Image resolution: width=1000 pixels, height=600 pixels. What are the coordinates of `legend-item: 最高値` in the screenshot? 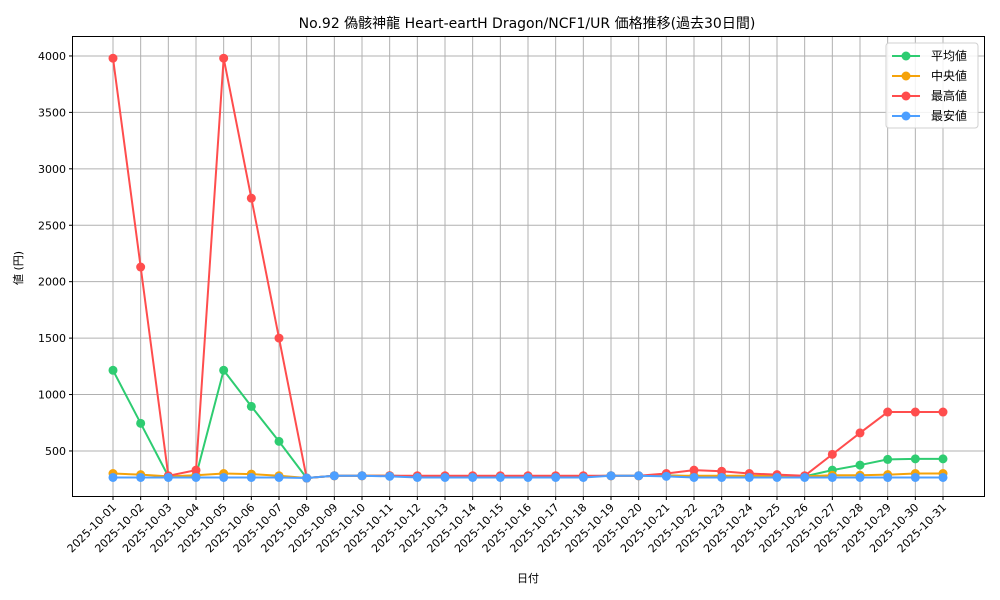 It's located at (929, 95).